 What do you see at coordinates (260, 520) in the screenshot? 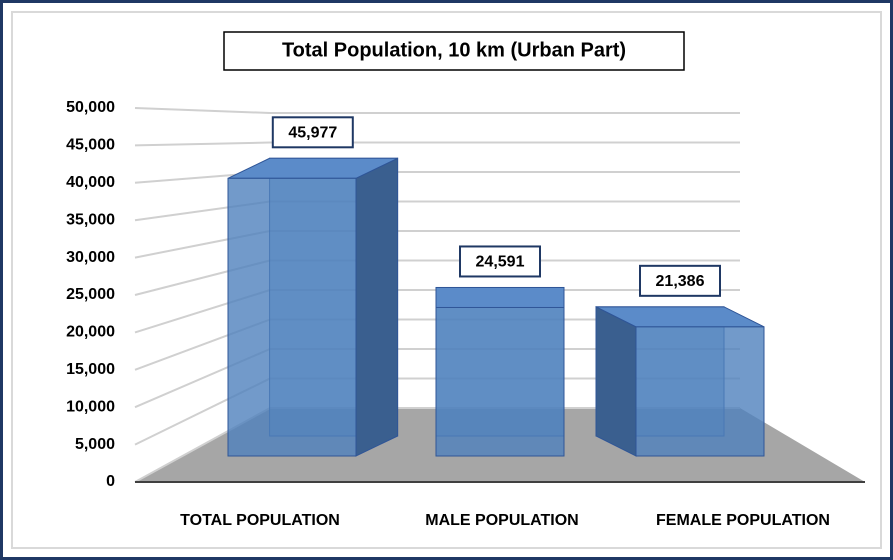
I see `x-tick-label: TOTAL POPULATION` at bounding box center [260, 520].